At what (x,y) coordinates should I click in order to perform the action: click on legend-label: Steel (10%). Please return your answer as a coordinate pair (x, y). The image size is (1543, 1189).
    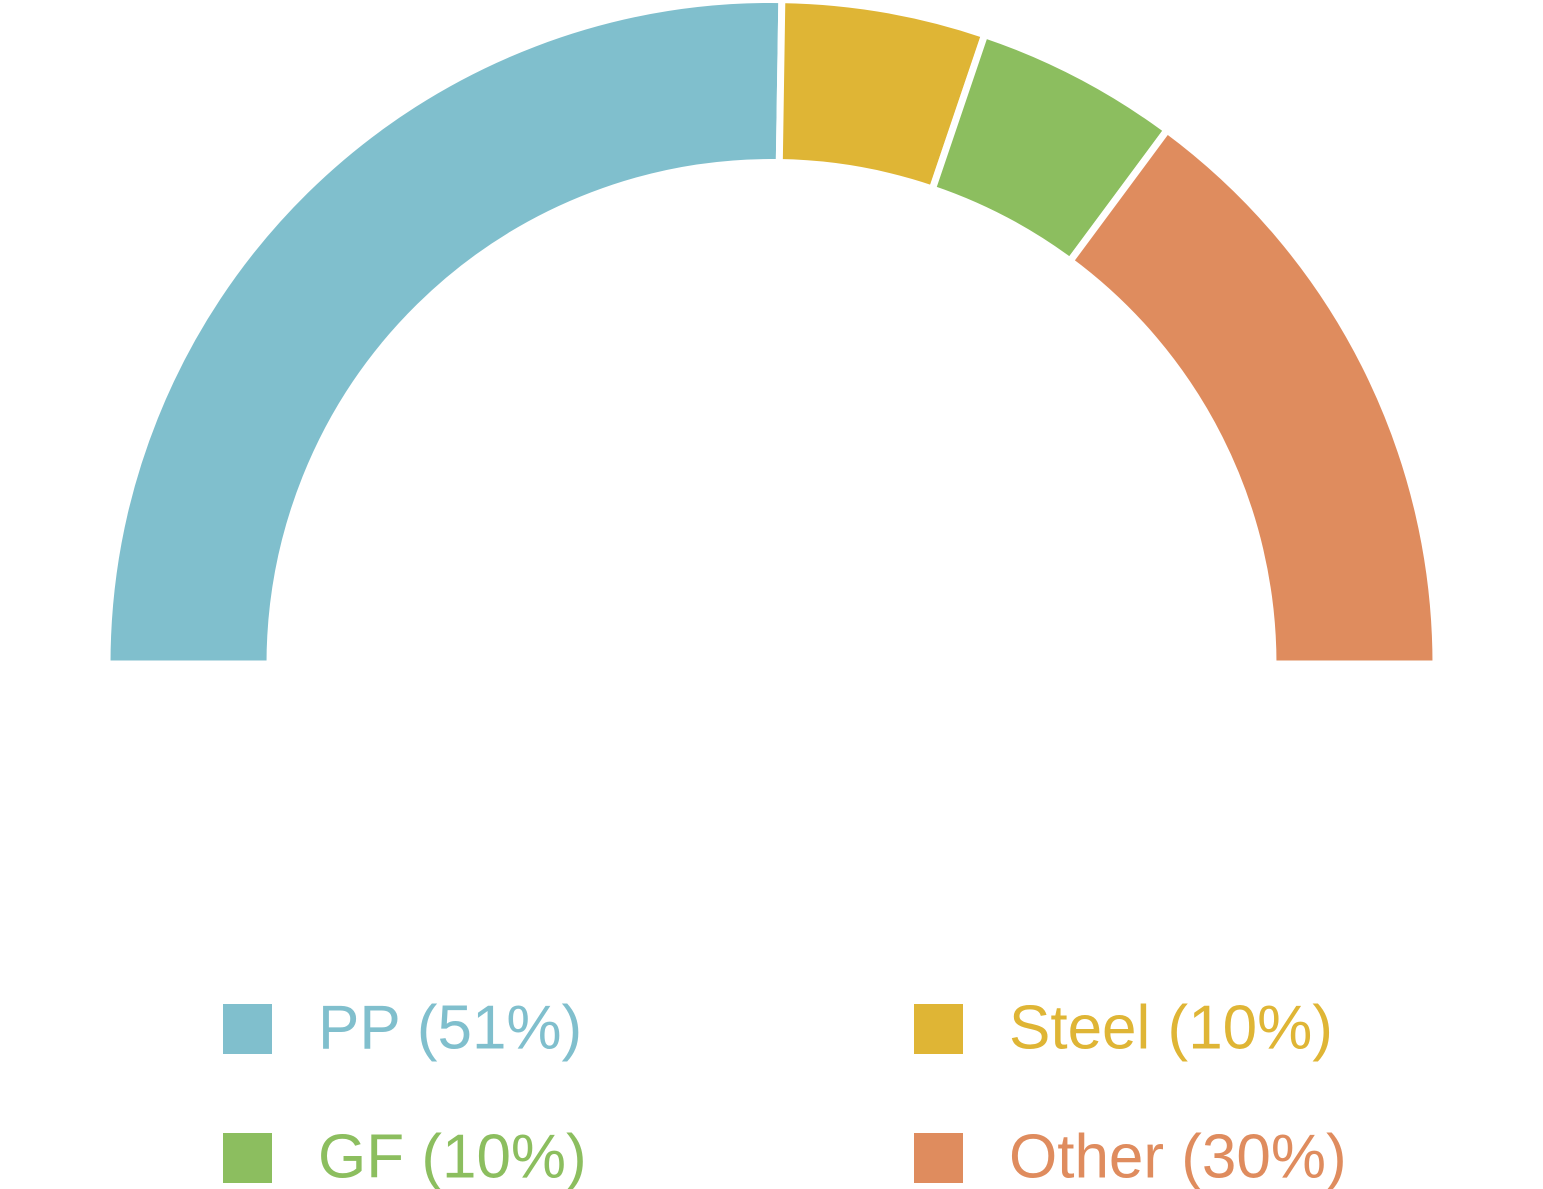
    Looking at the image, I should click on (1171, 1027).